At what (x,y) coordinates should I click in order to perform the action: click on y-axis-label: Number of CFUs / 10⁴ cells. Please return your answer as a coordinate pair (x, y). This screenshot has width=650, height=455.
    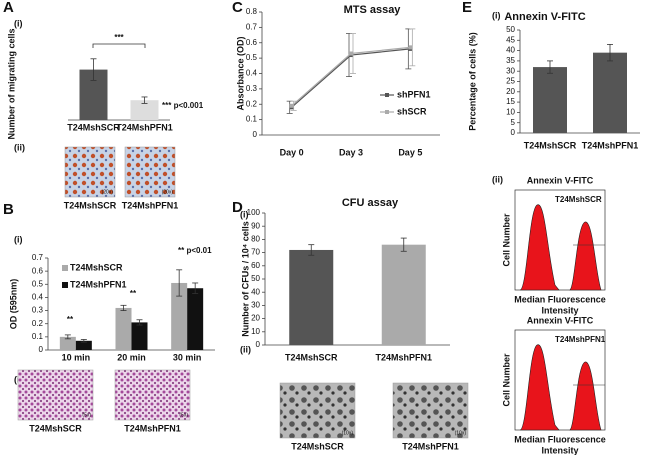
    Looking at the image, I should click on (245, 278).